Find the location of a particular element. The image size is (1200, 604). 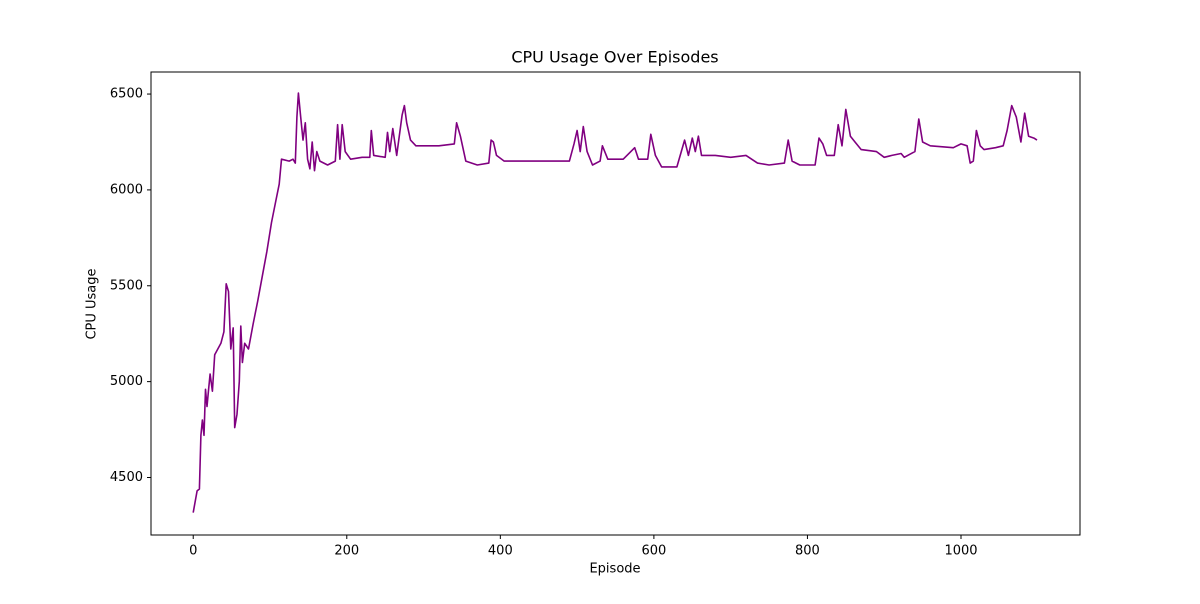

x-tick-label: 200 is located at coordinates (346, 551).